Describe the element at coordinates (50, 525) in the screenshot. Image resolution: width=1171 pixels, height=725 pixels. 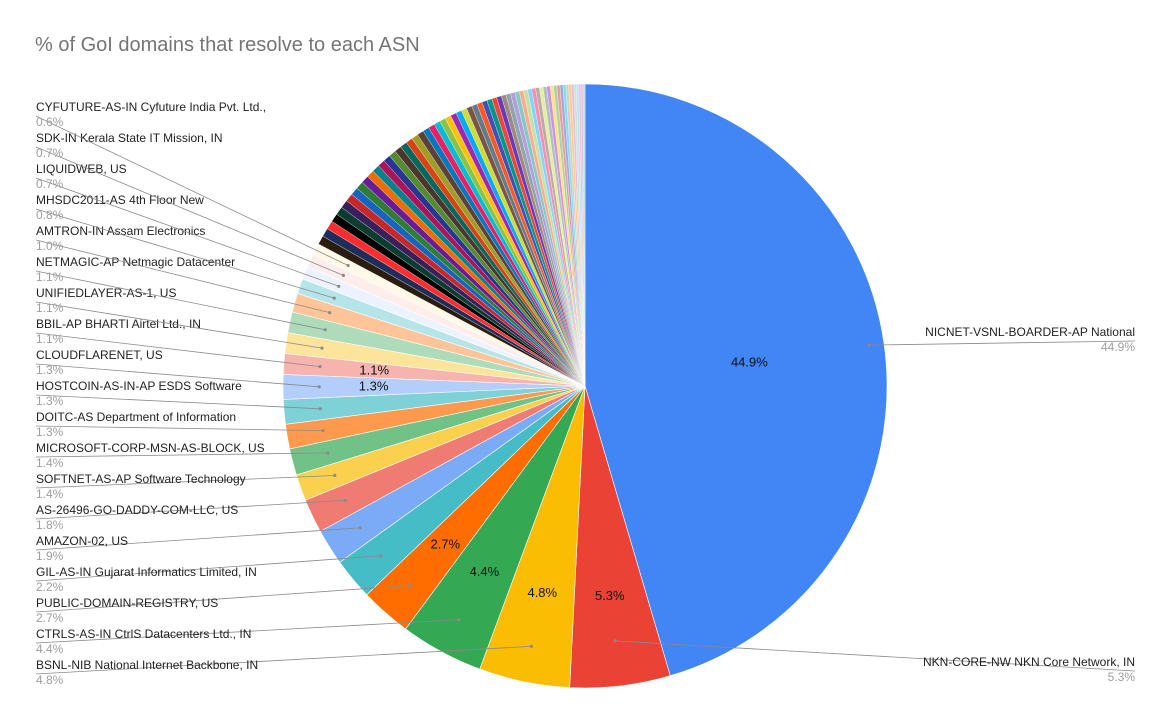
I see `callout-value-8: 1.8%` at that location.